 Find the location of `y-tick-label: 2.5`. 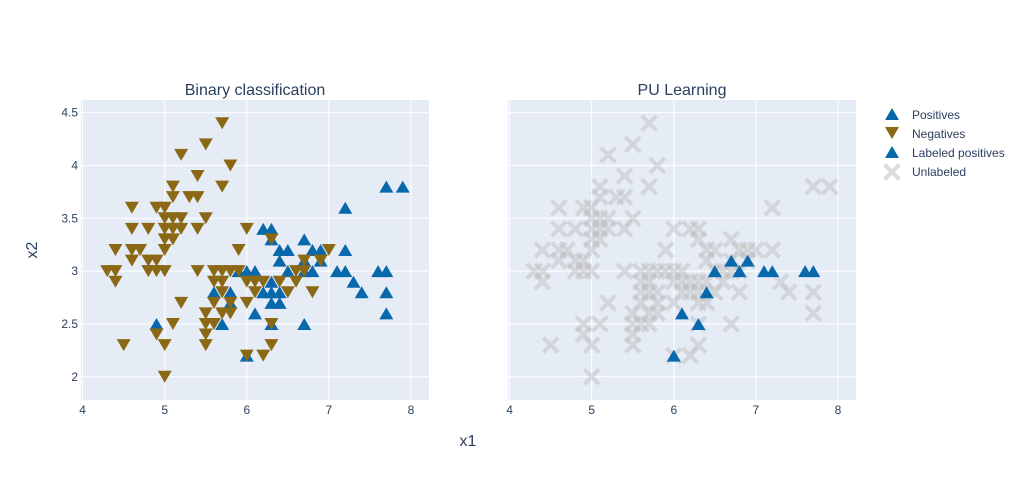

y-tick-label: 2.5 is located at coordinates (69, 324).